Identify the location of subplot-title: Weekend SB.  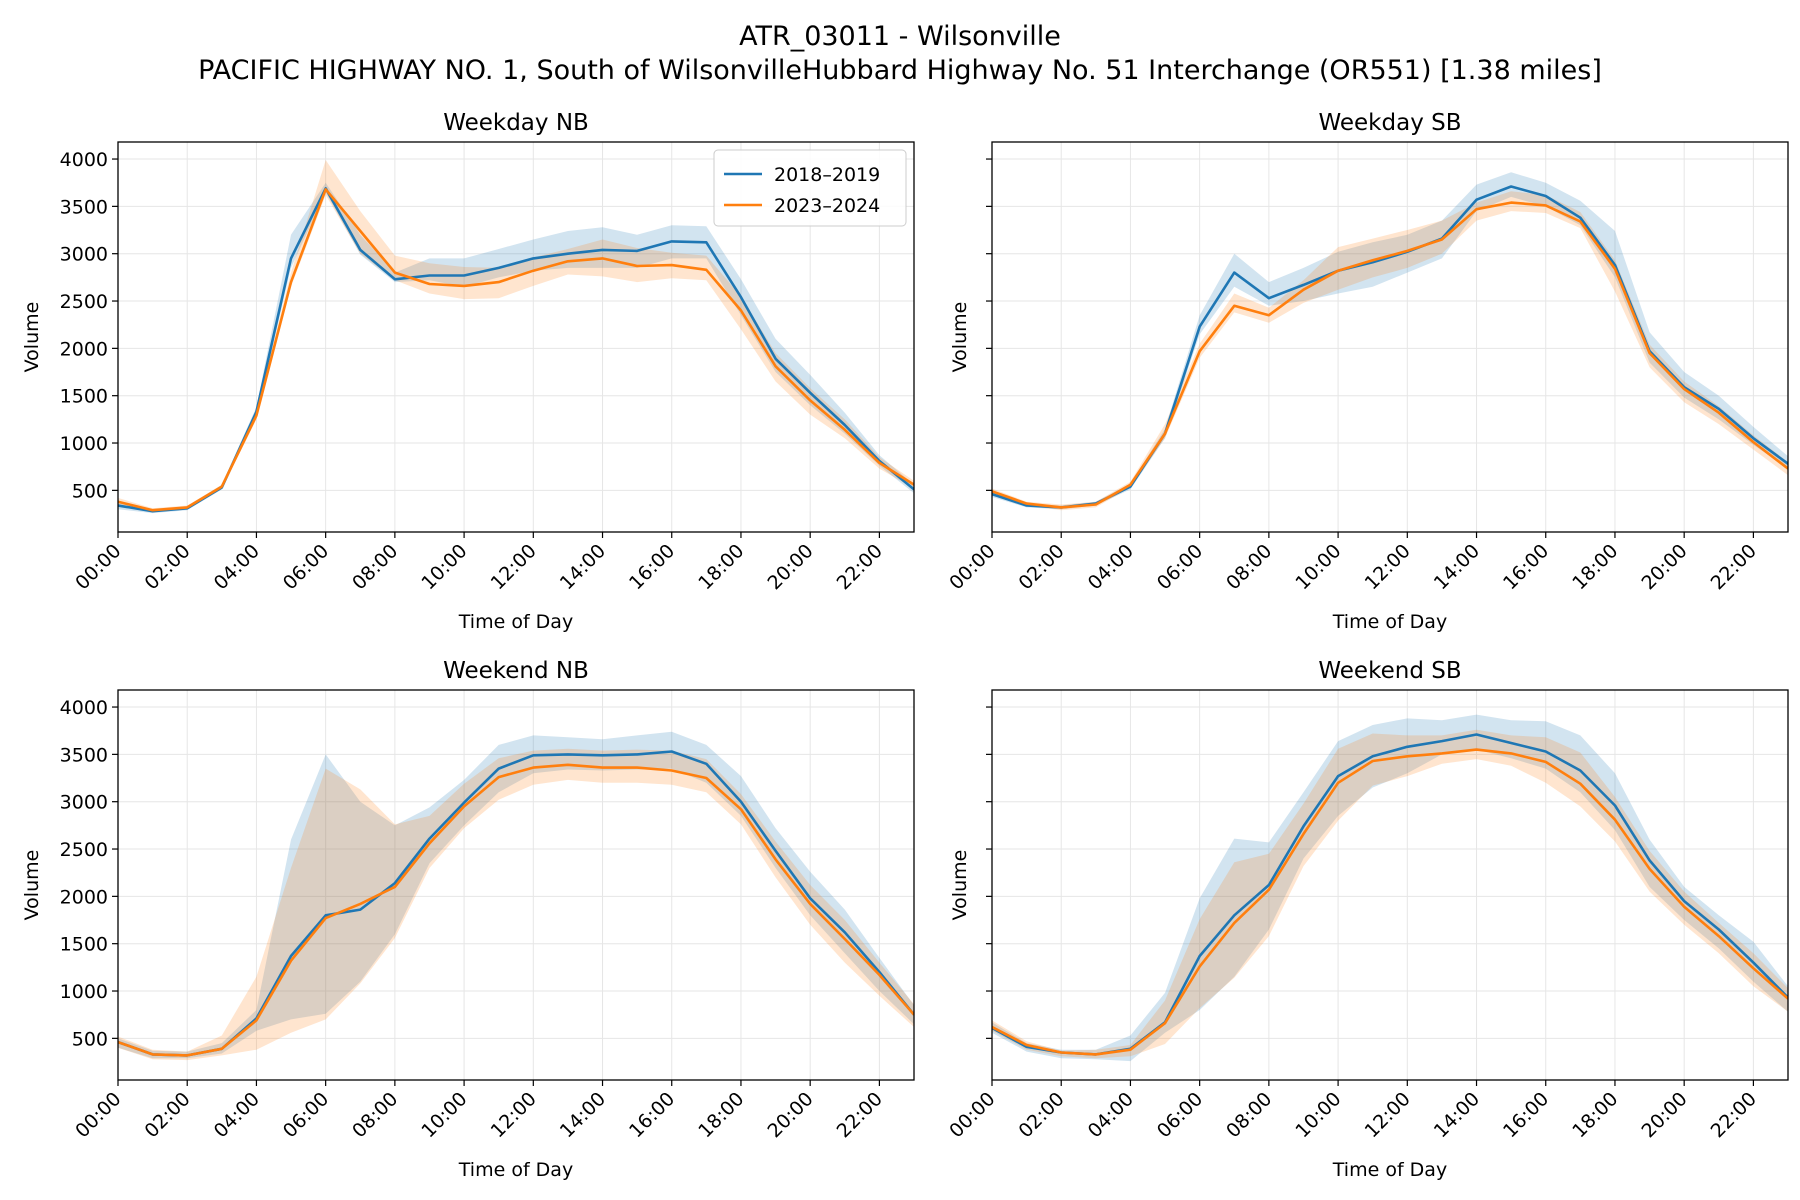
(1389, 671).